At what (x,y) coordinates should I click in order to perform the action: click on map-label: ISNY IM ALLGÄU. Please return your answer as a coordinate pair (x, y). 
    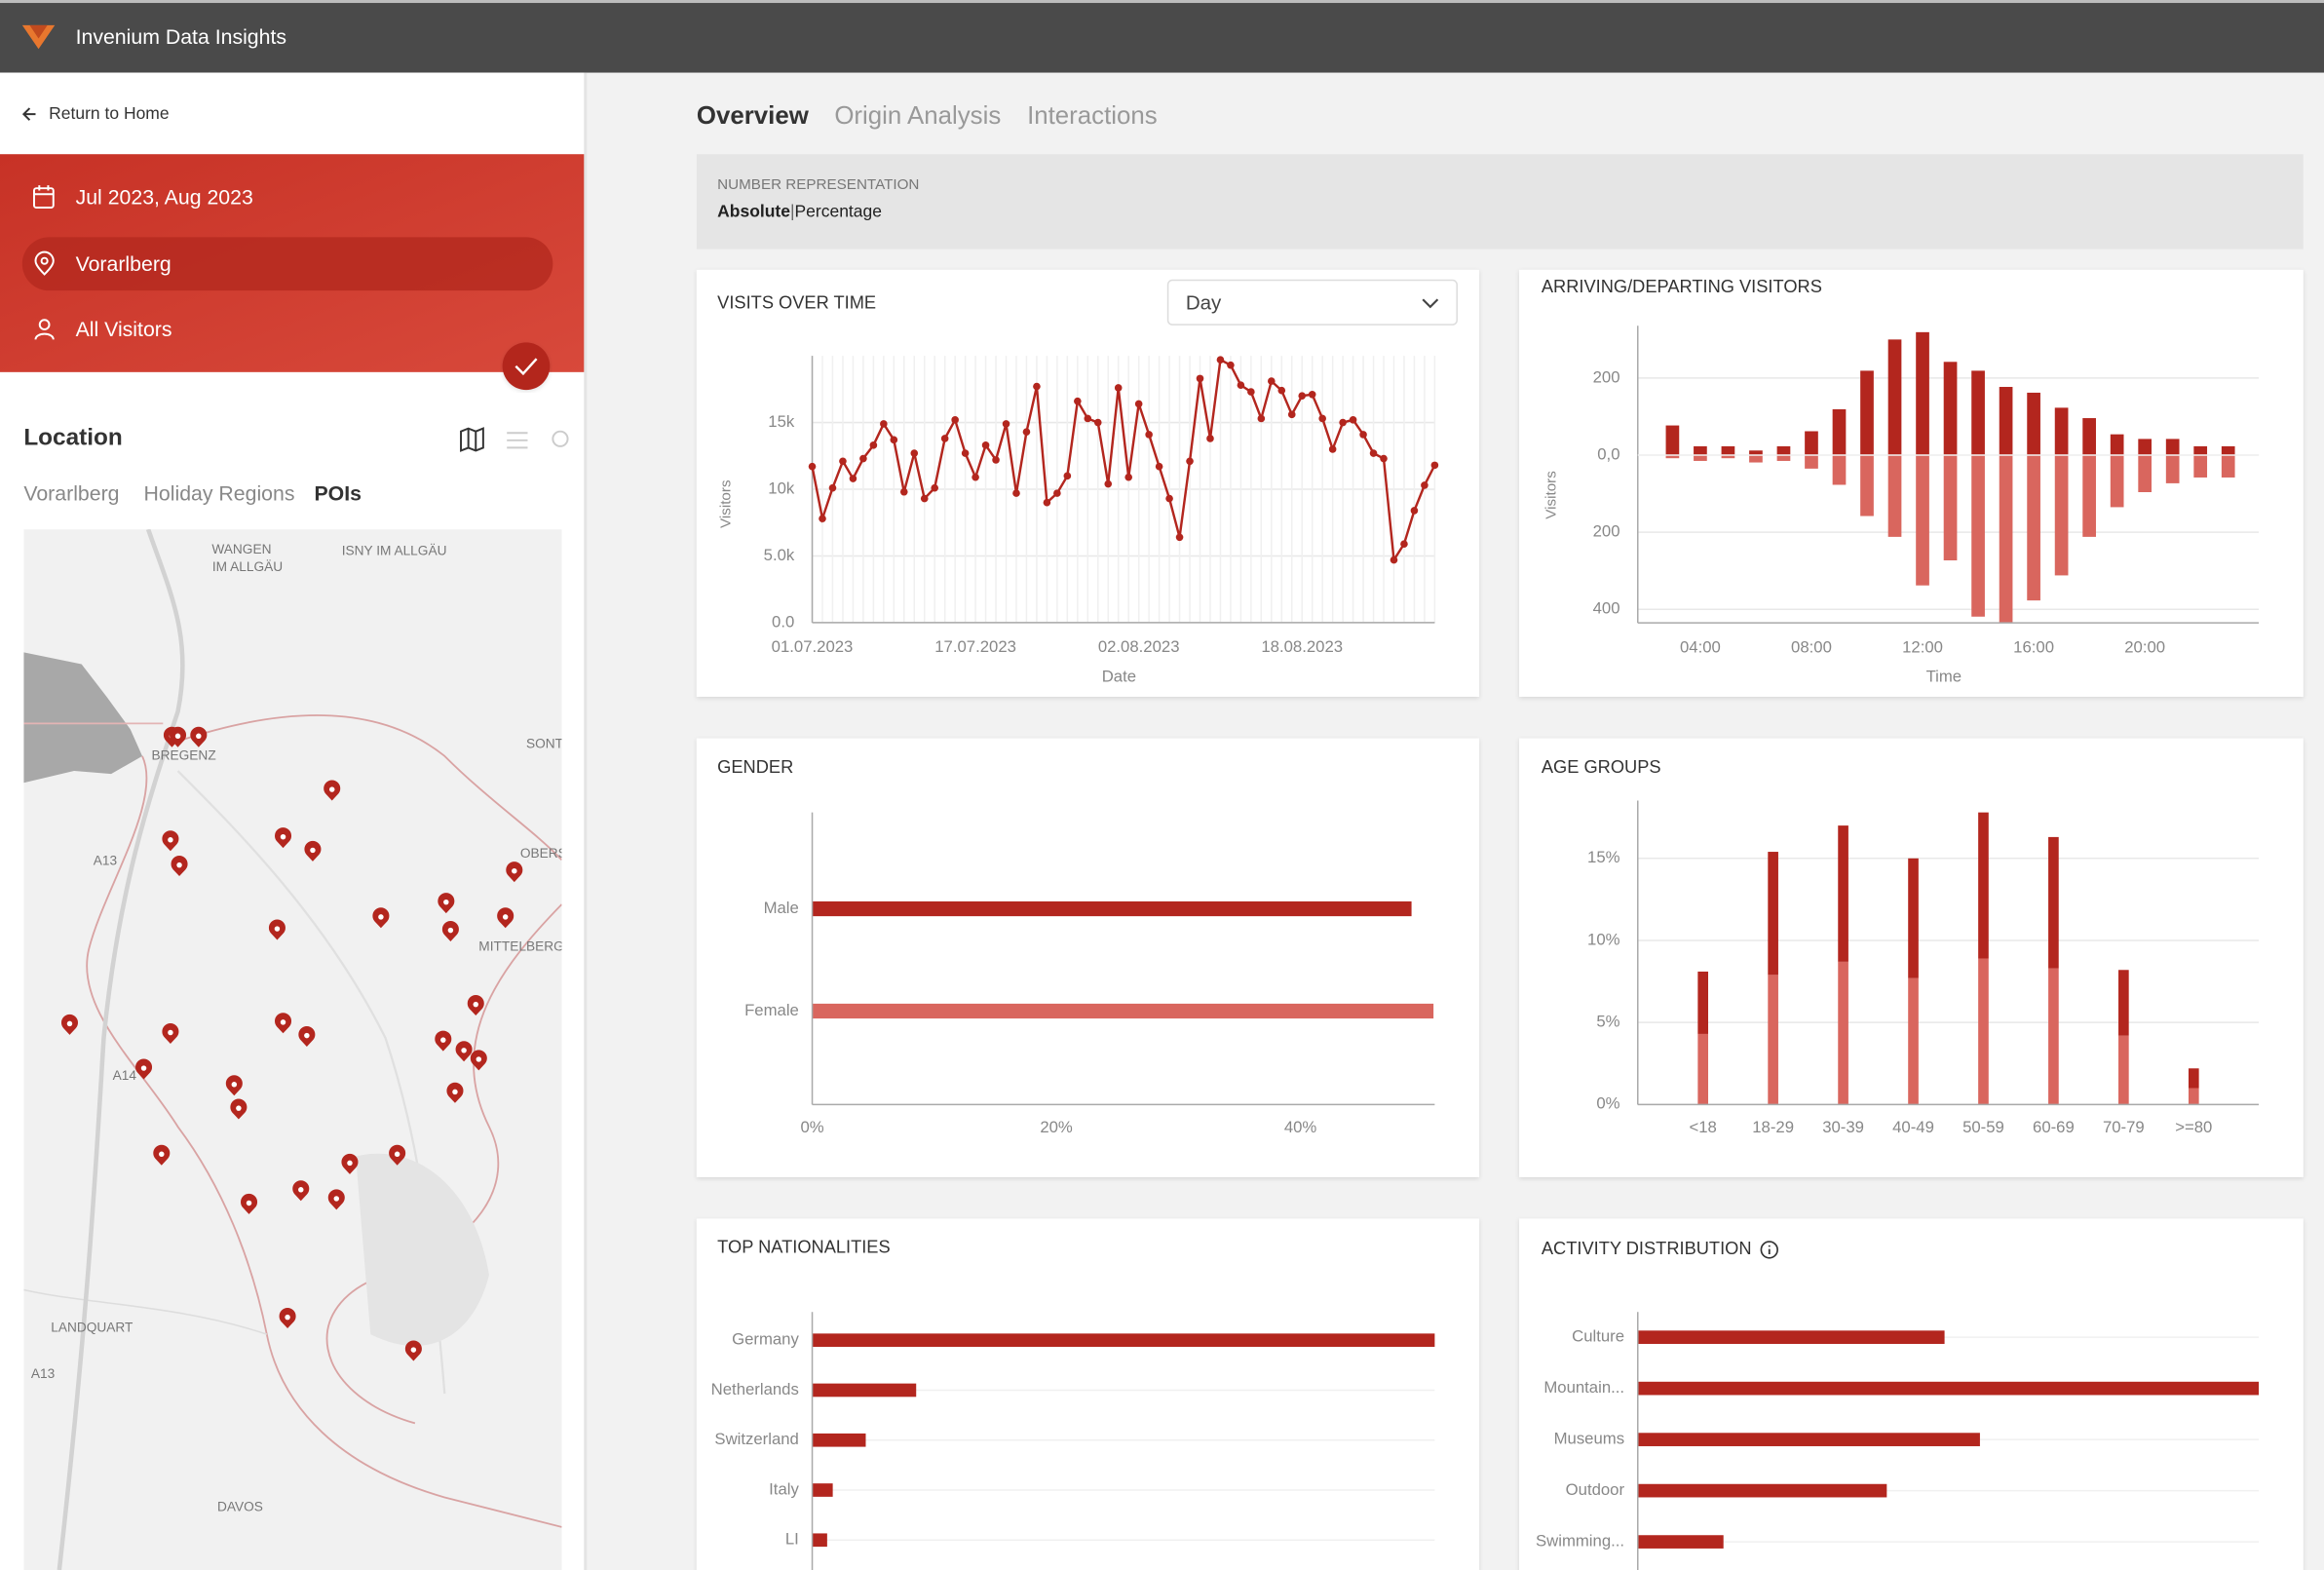
    Looking at the image, I should click on (395, 551).